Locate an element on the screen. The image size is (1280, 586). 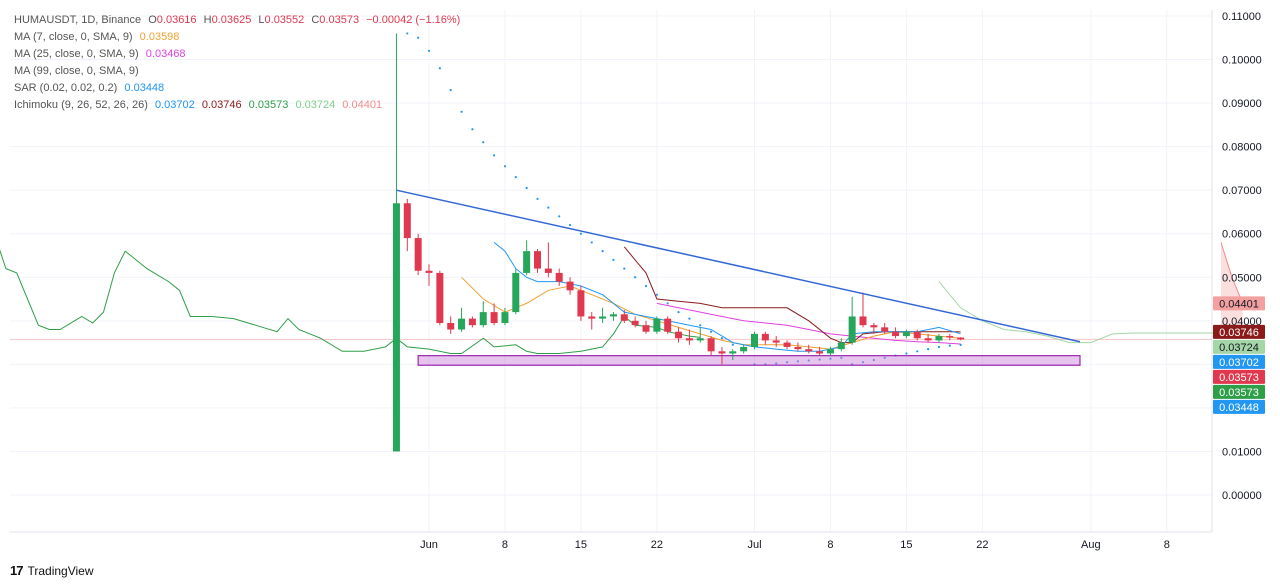
trendline is located at coordinates (738, 266).